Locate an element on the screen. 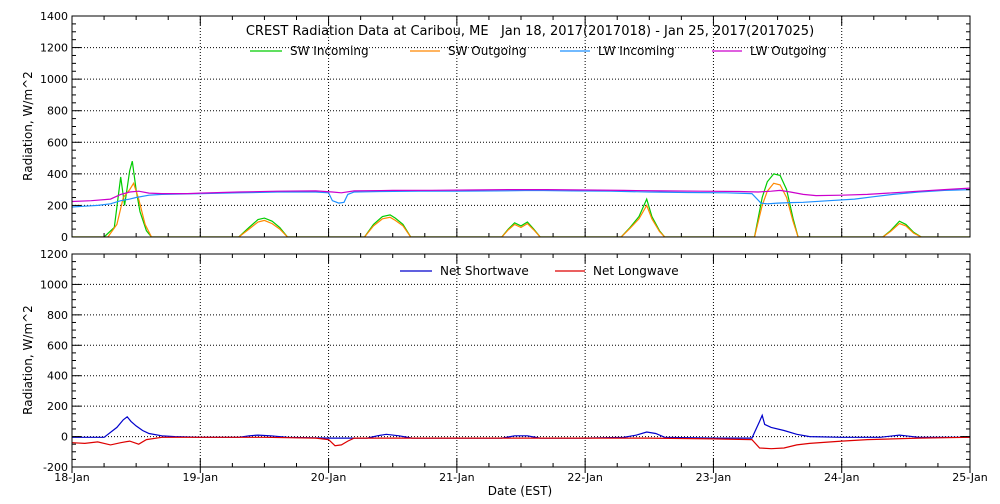  bottom-xlabel: Date (EST) is located at coordinates (520, 491).